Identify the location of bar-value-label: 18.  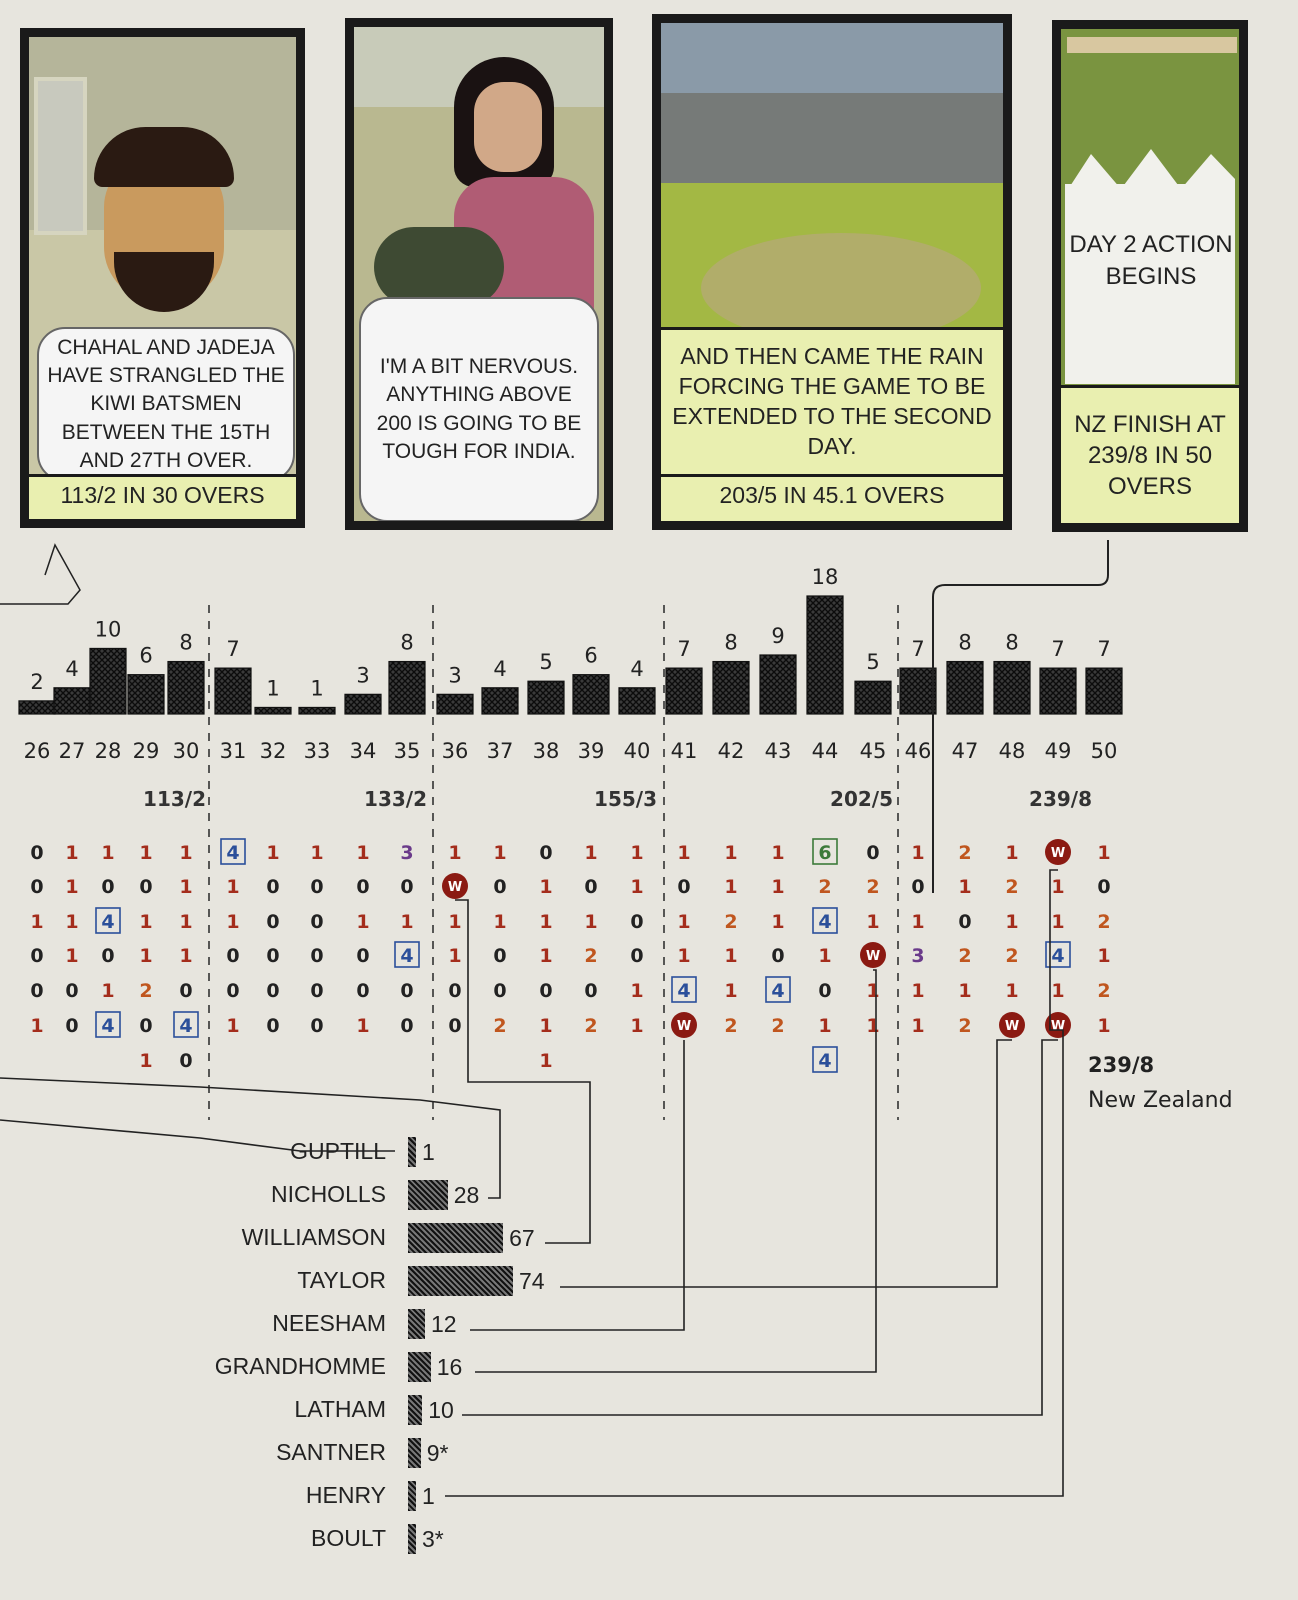
(825, 577).